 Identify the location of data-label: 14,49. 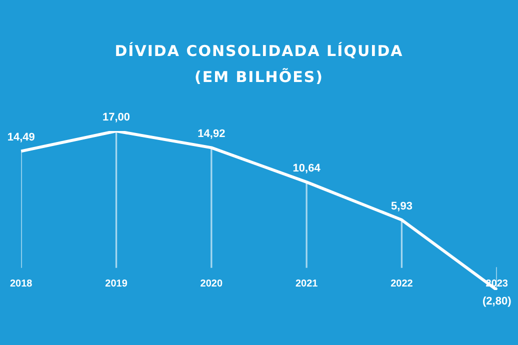
(21, 138).